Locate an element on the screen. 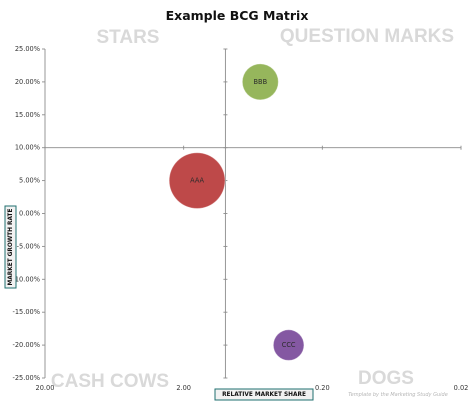  x-tick-label: 2.00 is located at coordinates (183, 388).